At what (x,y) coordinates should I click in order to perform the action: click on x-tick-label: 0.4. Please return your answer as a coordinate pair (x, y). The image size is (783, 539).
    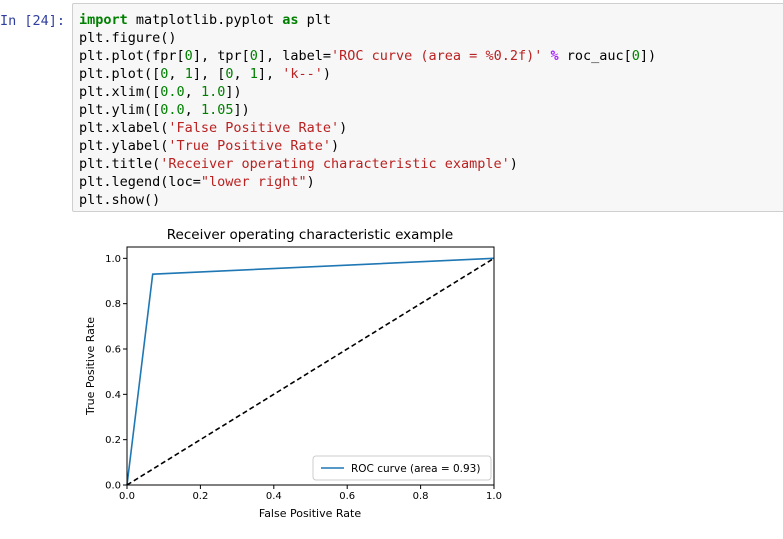
    Looking at the image, I should click on (274, 496).